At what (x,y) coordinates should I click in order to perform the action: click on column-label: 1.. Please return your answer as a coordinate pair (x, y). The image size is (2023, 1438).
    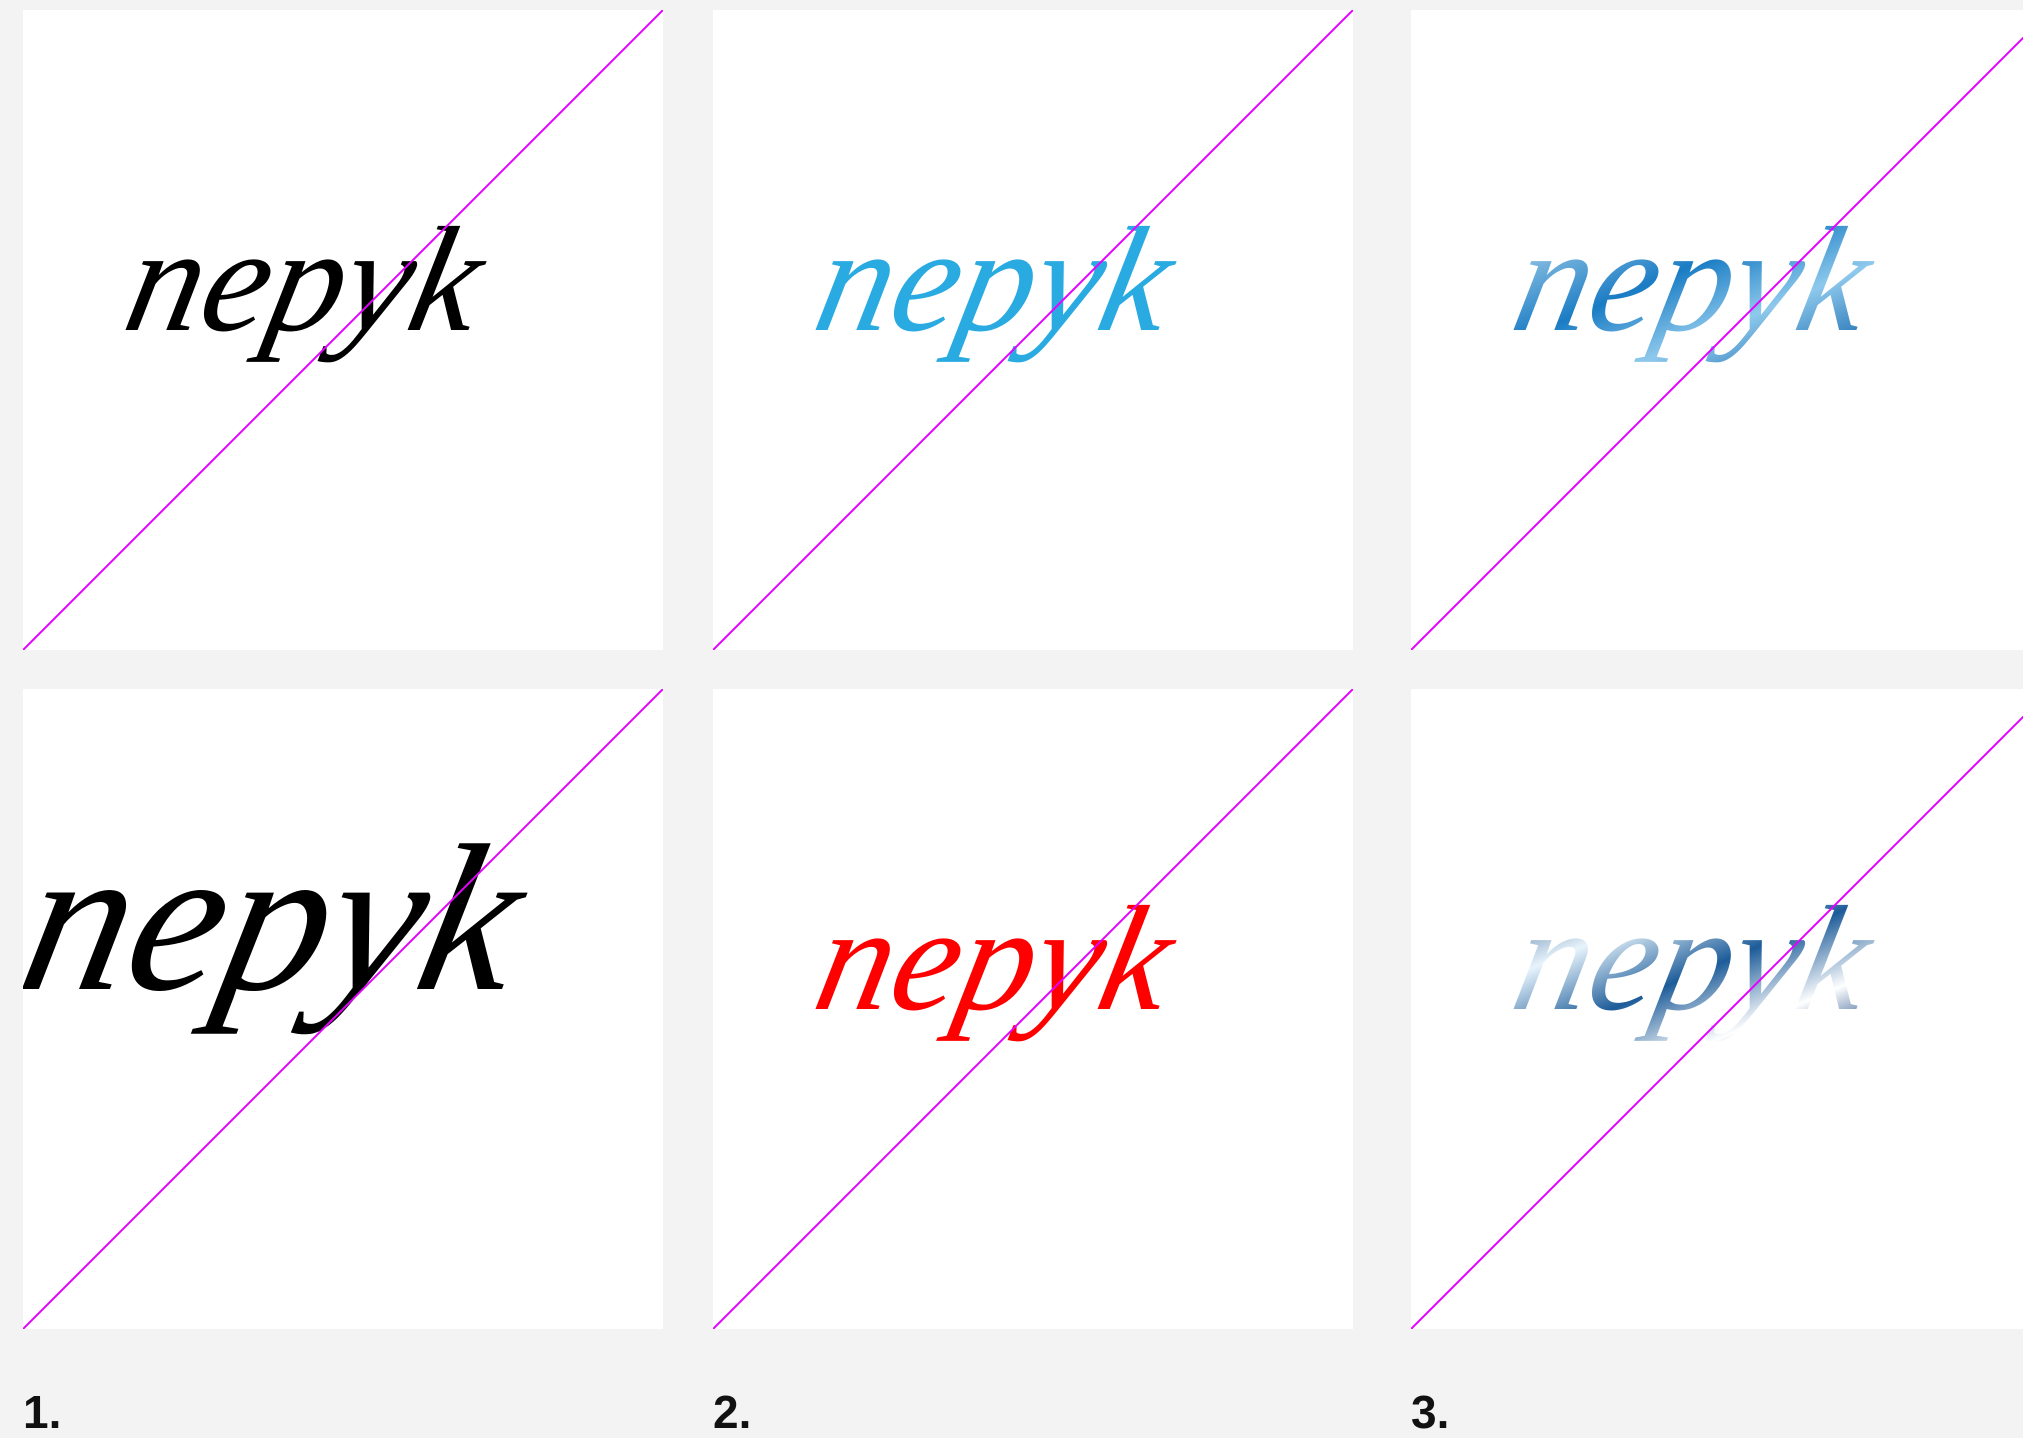
    Looking at the image, I should click on (42, 1412).